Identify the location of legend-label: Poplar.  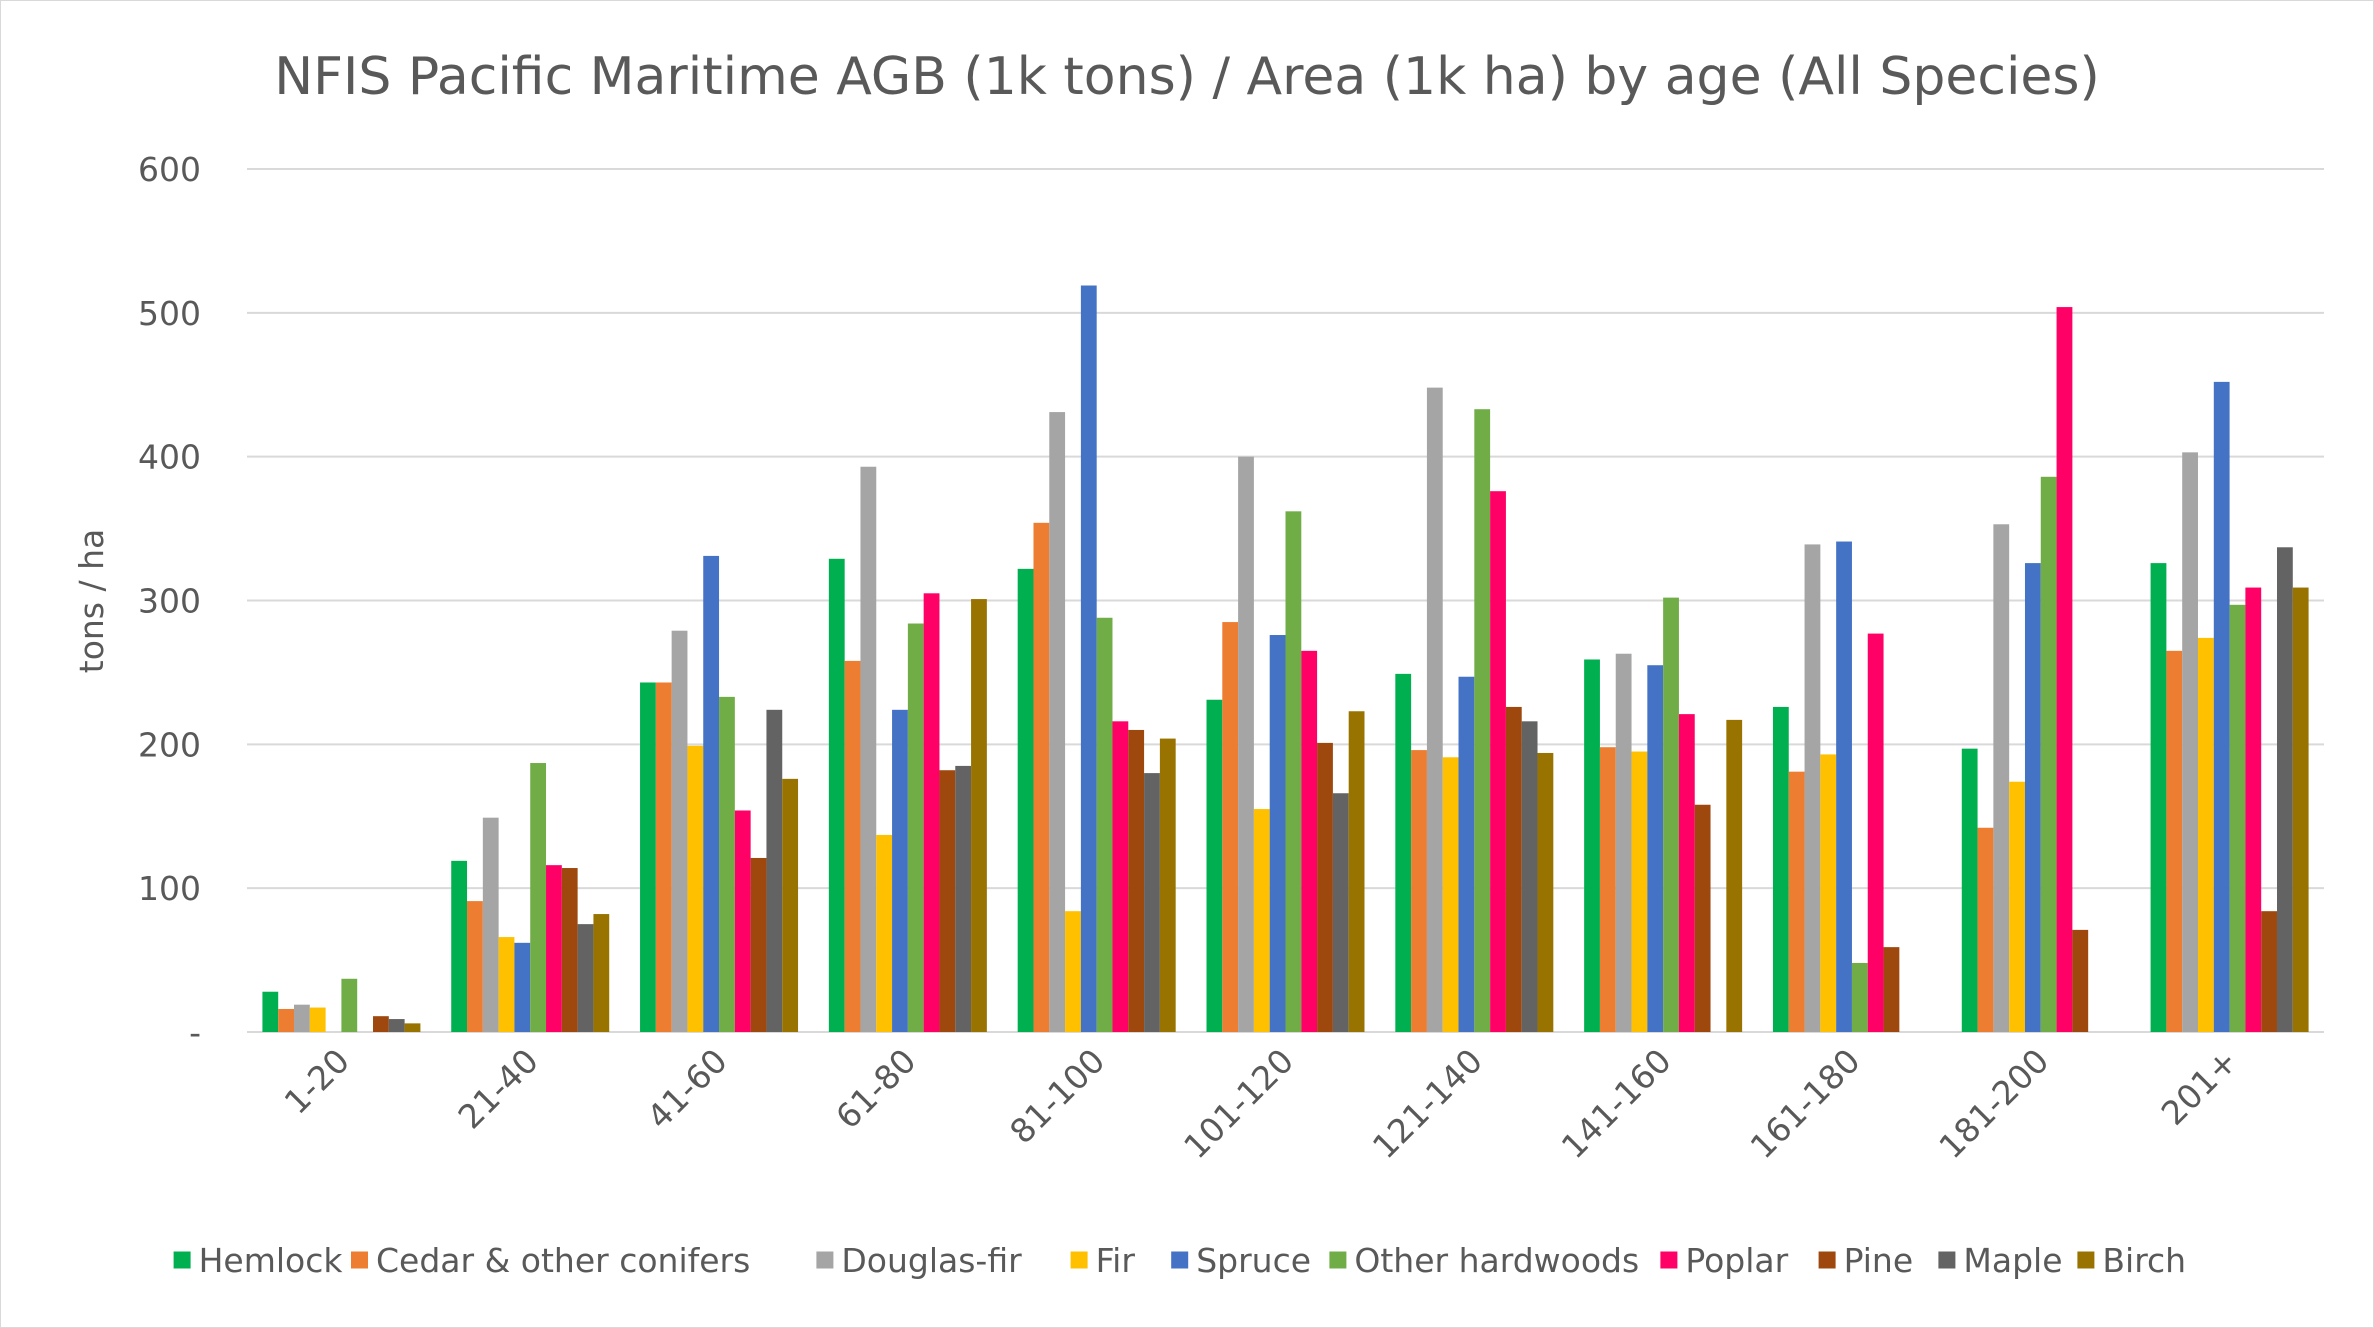
(1736, 1260).